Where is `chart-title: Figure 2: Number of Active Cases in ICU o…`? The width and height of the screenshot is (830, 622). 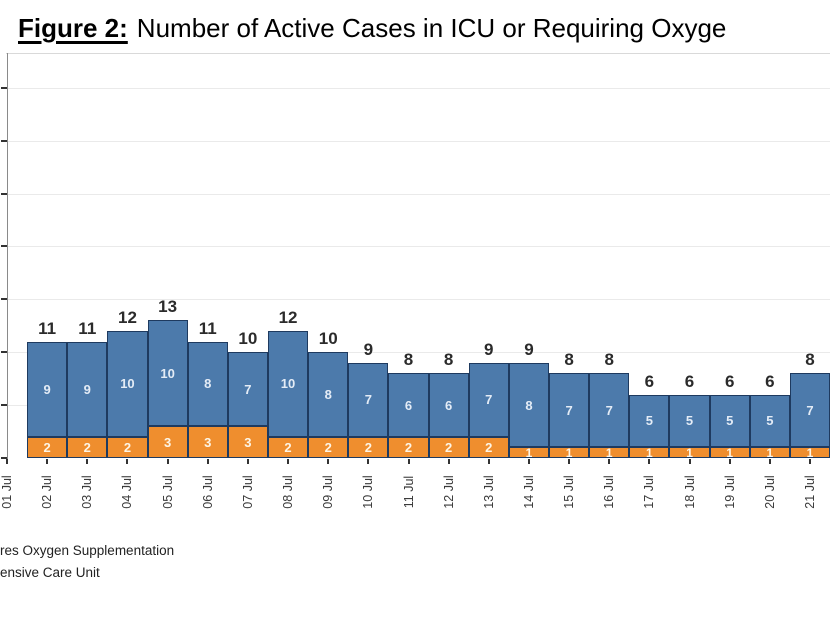 chart-title: Figure 2: Number of Active Cases in ICU o… is located at coordinates (424, 29).